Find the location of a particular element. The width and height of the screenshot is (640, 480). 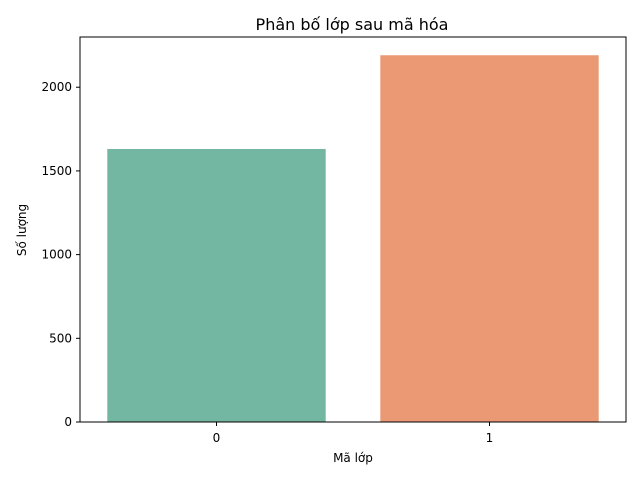

chart-title: Phân bố lớp sau mã hóa is located at coordinates (352, 24).